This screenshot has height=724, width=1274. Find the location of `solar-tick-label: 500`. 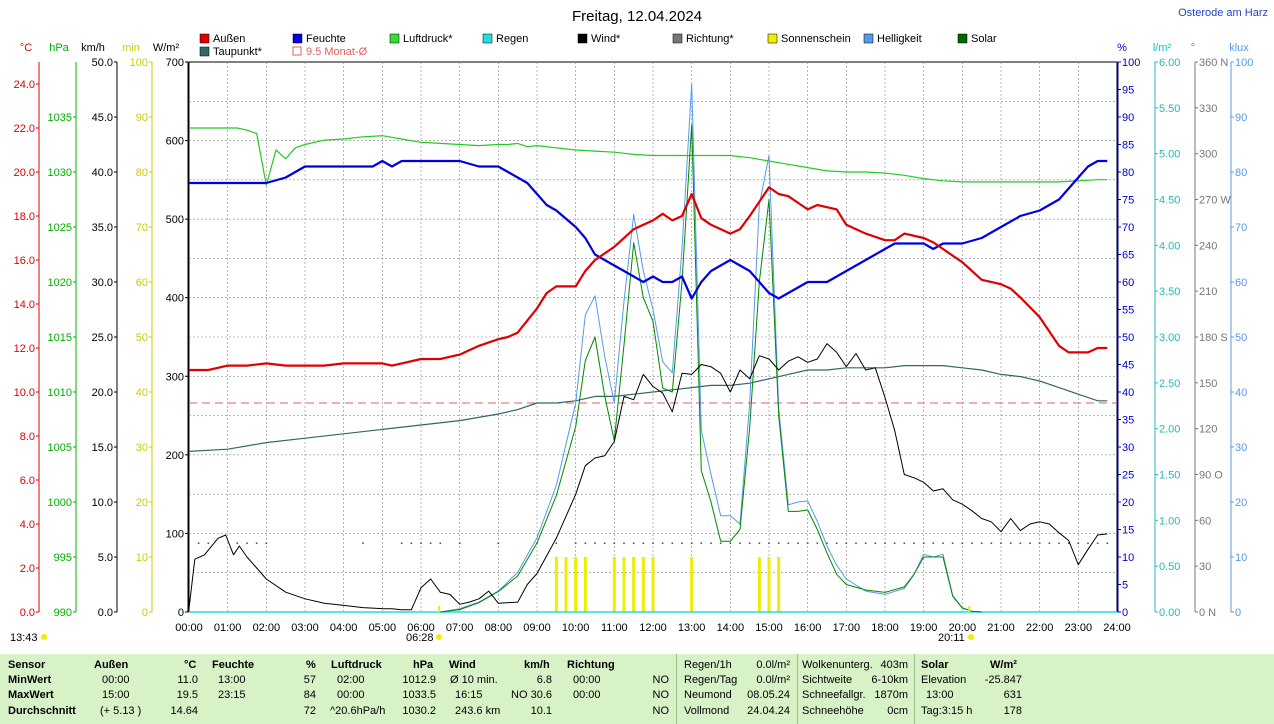

solar-tick-label: 500 is located at coordinates (175, 220).